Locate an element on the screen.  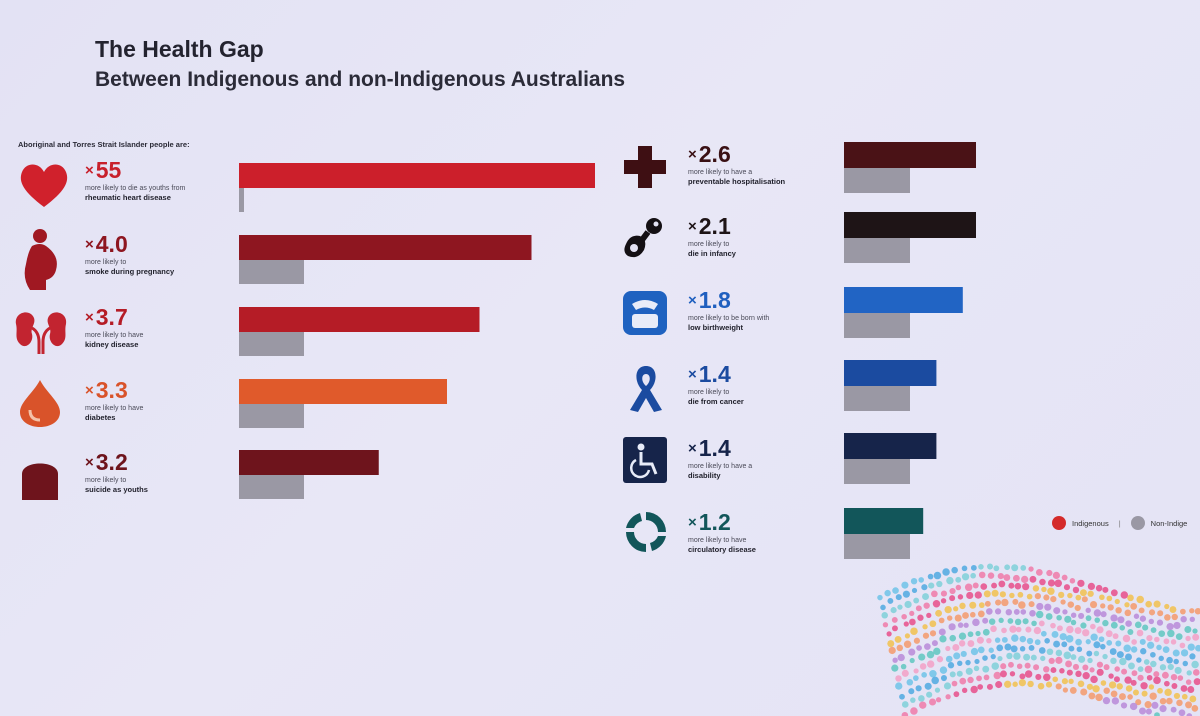
page-title: The Health Gap is located at coordinates (179, 49).